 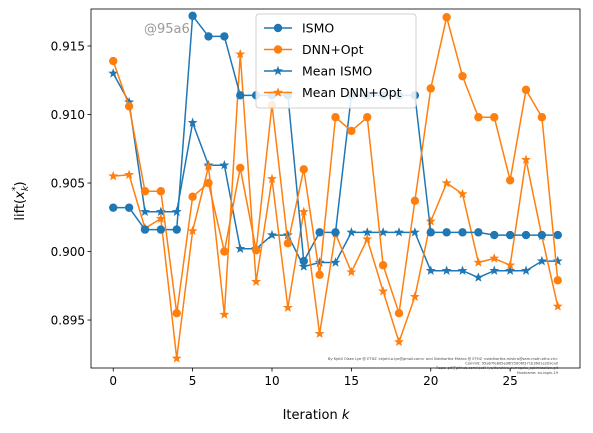 I want to click on y-axis-label-part: k, so click(x=26, y=188).